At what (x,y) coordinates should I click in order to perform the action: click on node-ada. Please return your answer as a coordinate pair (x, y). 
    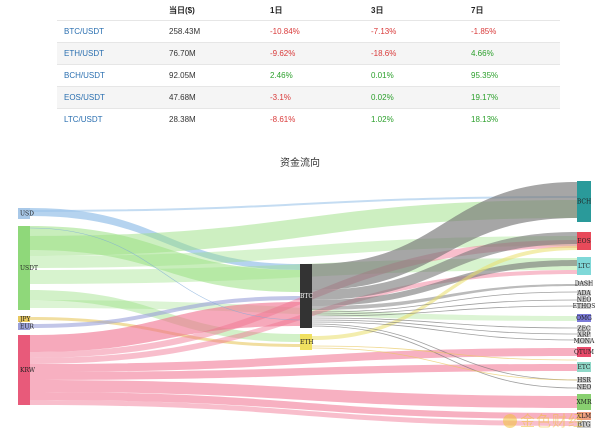
    Looking at the image, I should click on (584, 293).